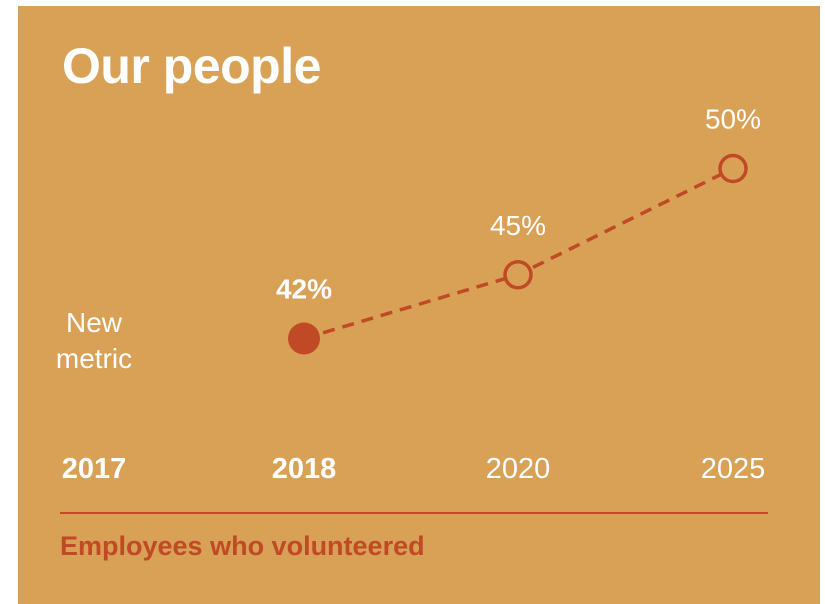 The height and width of the screenshot is (604, 825). I want to click on data-label-2020: 45%, so click(518, 225).